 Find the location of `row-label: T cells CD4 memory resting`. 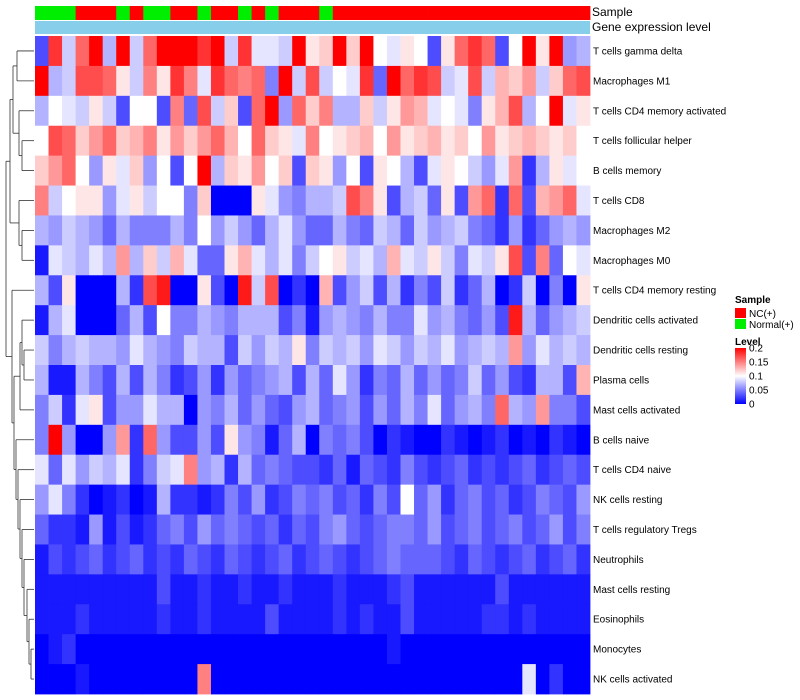

row-label: T cells CD4 memory resting is located at coordinates (654, 291).